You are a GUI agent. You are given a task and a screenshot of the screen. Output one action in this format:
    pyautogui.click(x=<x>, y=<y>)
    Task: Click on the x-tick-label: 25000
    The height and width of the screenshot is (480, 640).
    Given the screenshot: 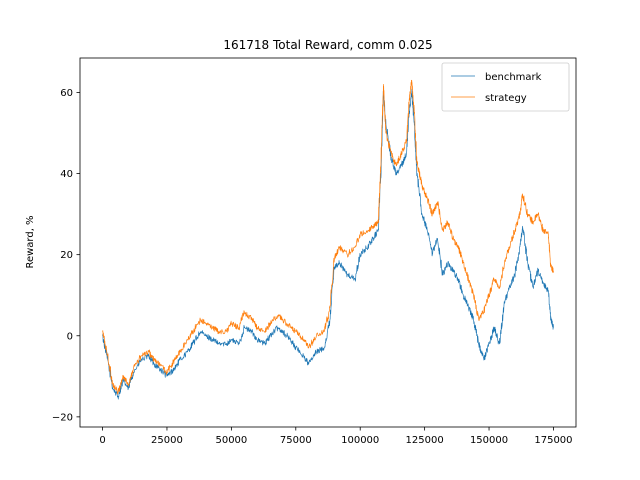 What is the action you would take?
    pyautogui.click(x=167, y=440)
    